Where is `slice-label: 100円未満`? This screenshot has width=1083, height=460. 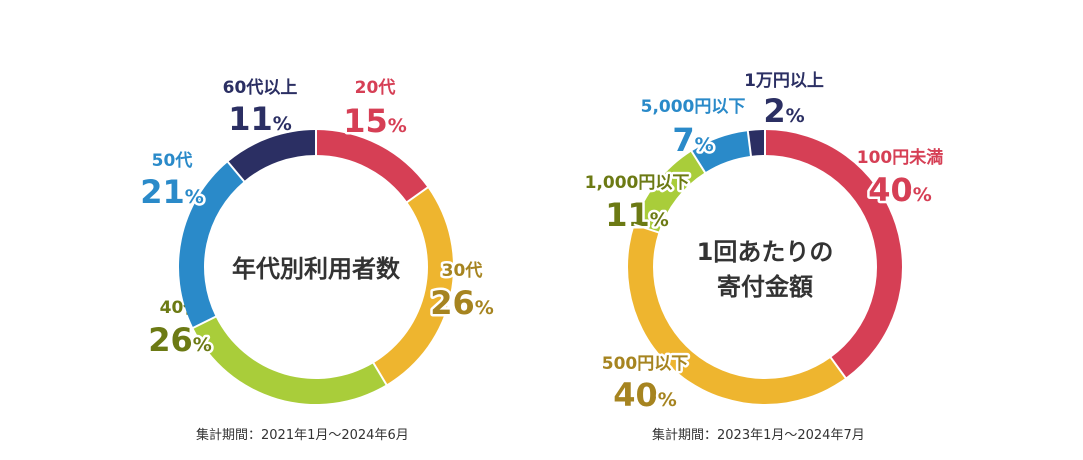
slice-label: 100円未満 is located at coordinates (900, 157).